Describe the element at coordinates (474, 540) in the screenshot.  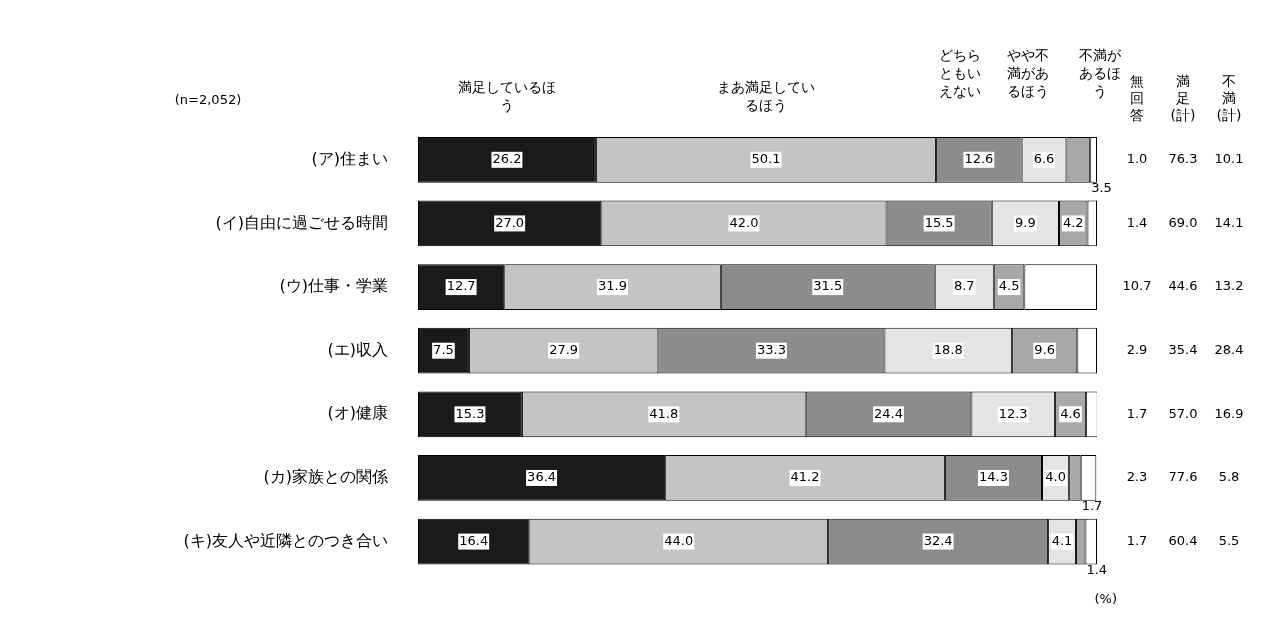
I see `data-label: 16.4` at that location.